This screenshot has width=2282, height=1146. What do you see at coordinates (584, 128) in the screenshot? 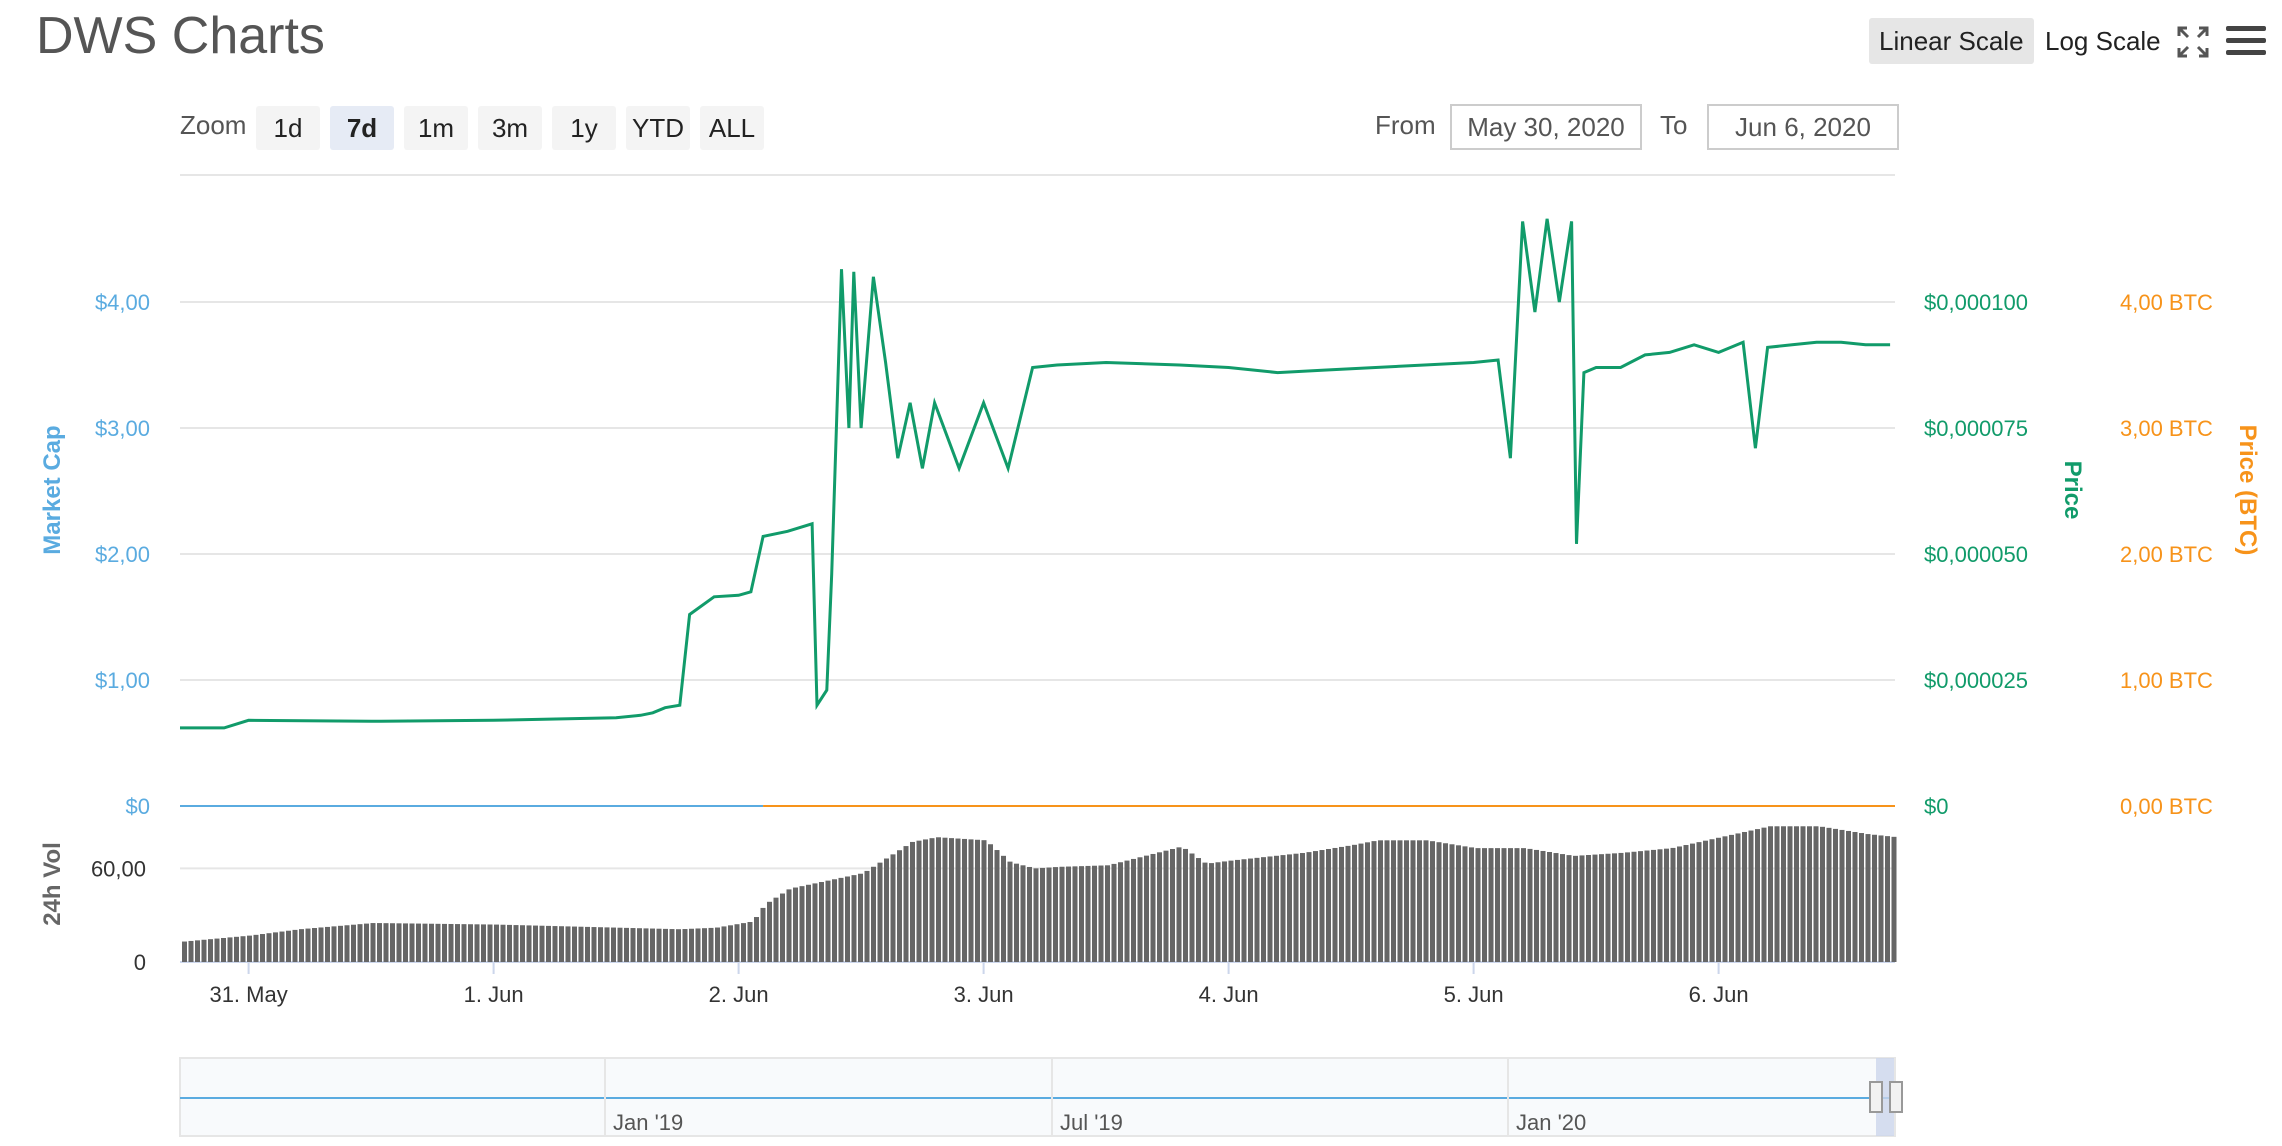
I see `zoom-1y-button: 1y` at bounding box center [584, 128].